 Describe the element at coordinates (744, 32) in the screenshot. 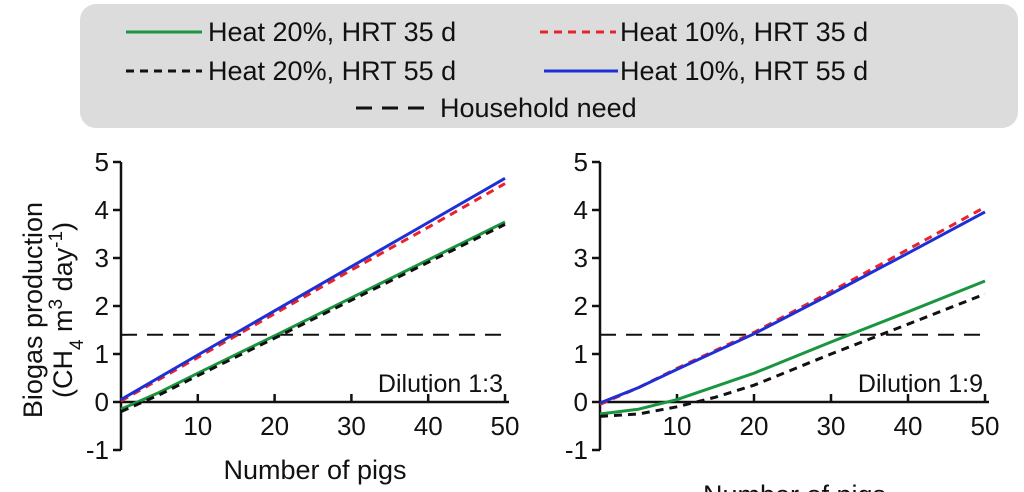

I see `legend-label-heat10-hrt35: Heat 10%, HRT 35 d` at that location.